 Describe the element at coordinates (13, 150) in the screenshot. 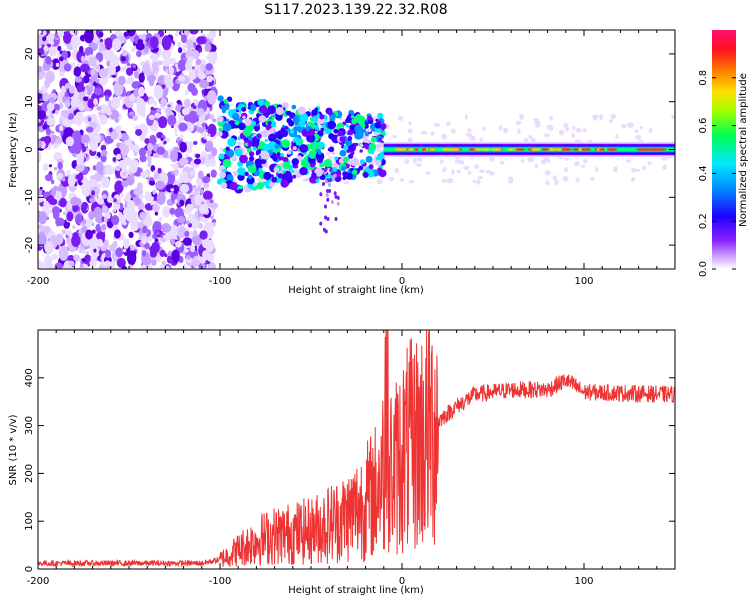

I see `spectrogram-ylabel: Frequency (Hz)` at that location.